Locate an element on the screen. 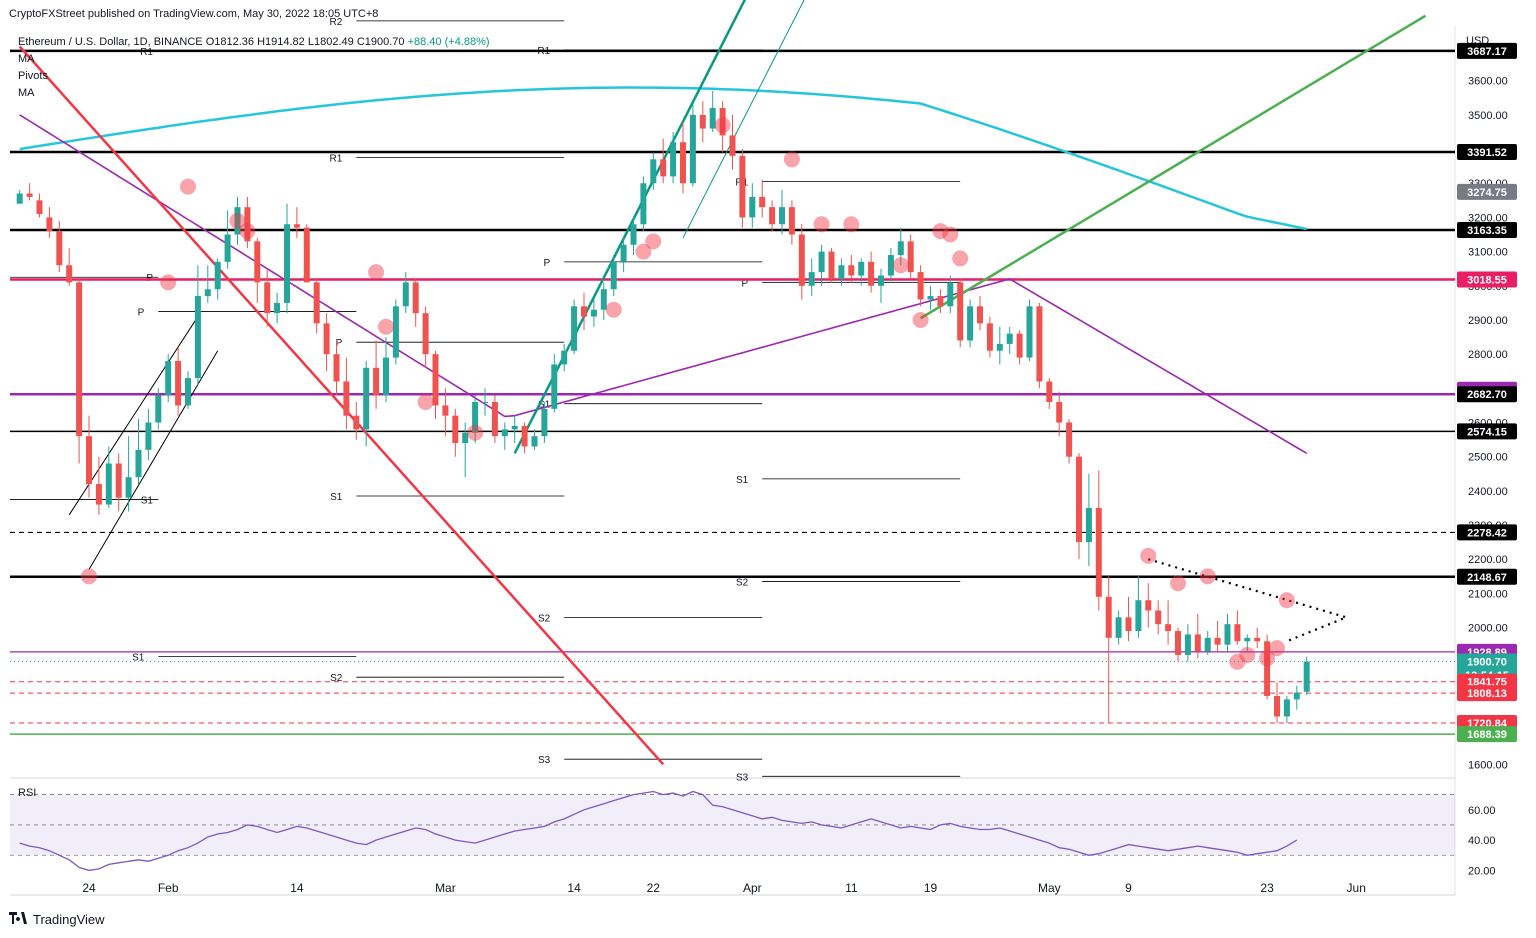  price-tick-label: 3500.00 is located at coordinates (1488, 116).